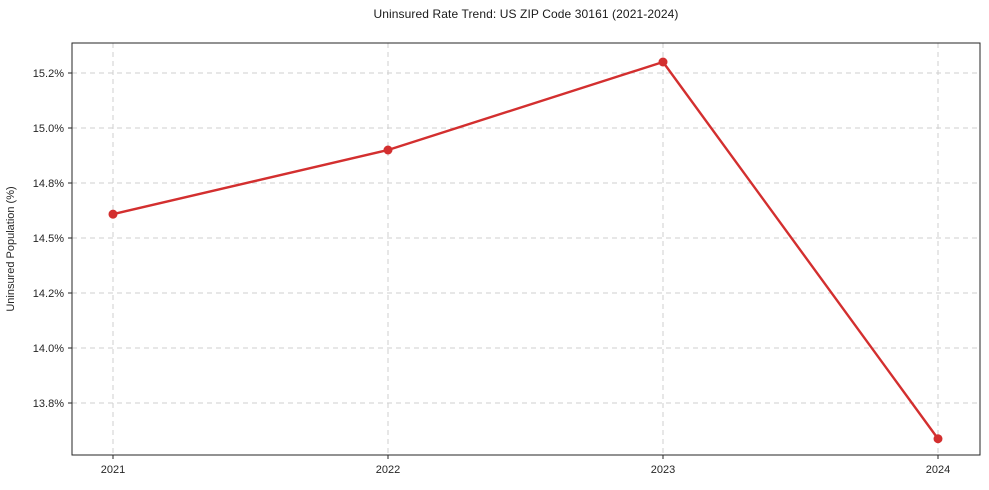  I want to click on y-tick-label: 14.0%, so click(48, 349).